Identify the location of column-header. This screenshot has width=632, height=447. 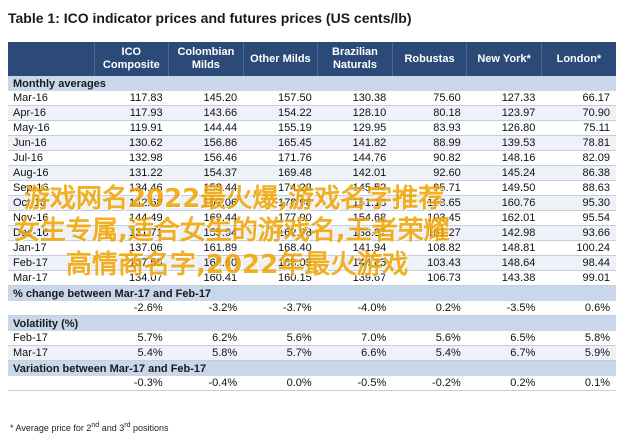
(51, 59).